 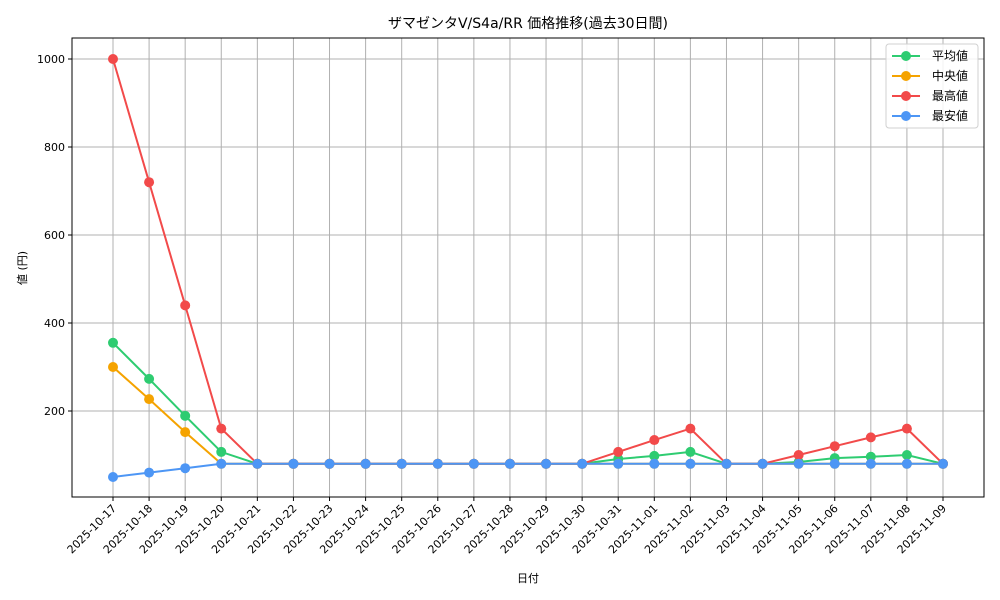 What do you see at coordinates (950, 75) in the screenshot?
I see `legend-label: 中央値` at bounding box center [950, 75].